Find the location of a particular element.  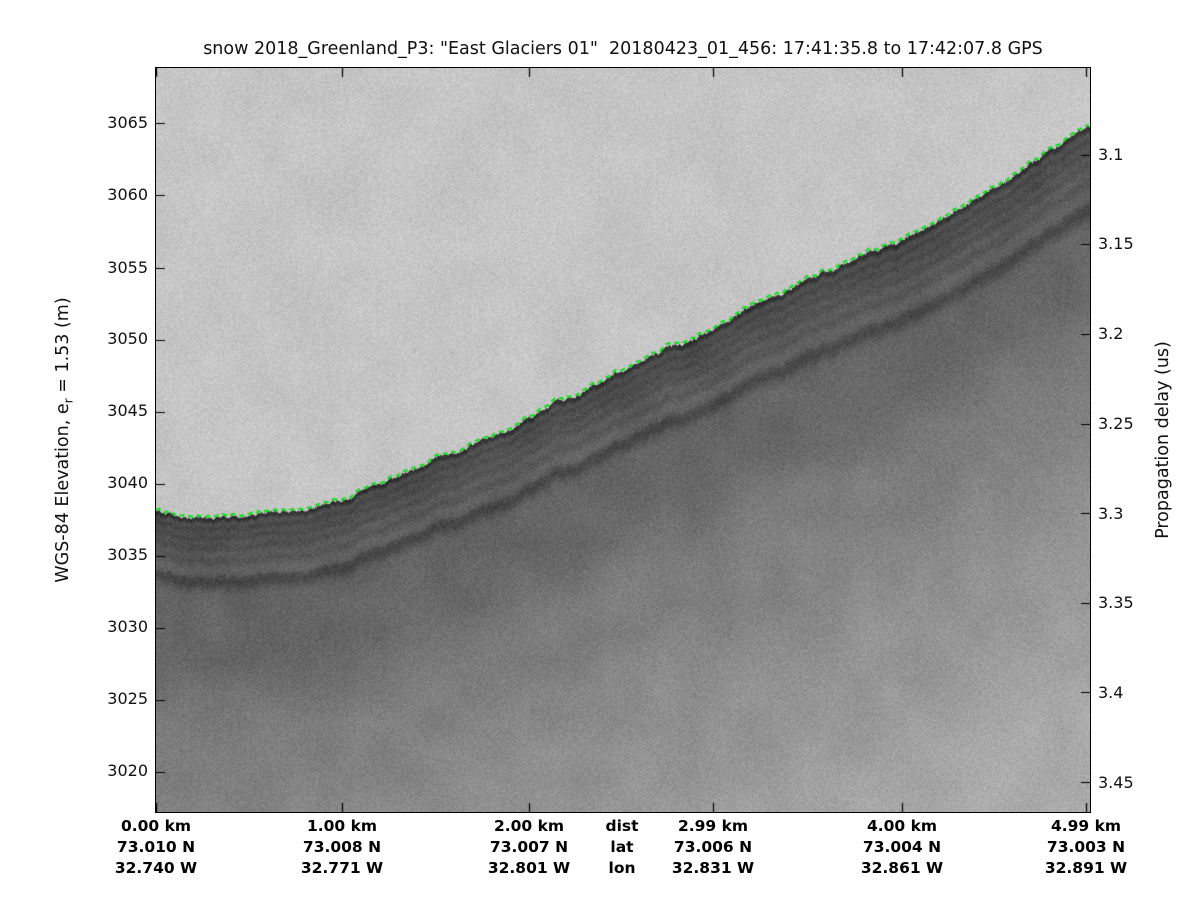

lat-value: 73.004 N is located at coordinates (902, 847).